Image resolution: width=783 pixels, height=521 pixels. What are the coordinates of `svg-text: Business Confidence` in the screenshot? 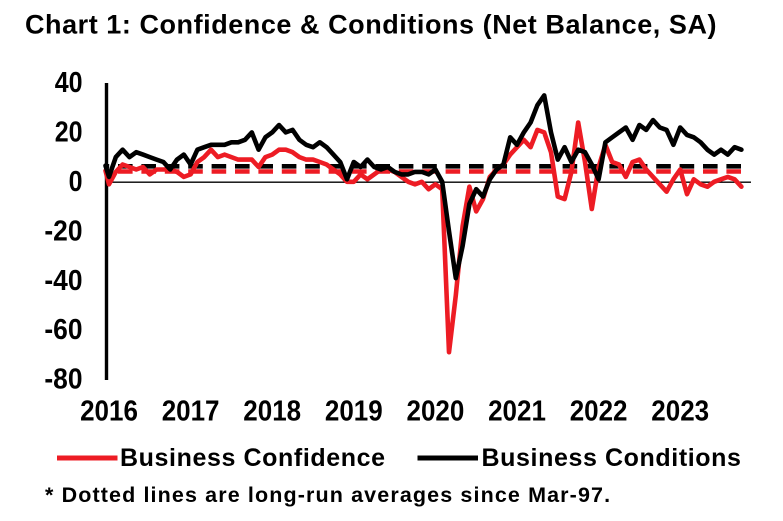 It's located at (253, 458).